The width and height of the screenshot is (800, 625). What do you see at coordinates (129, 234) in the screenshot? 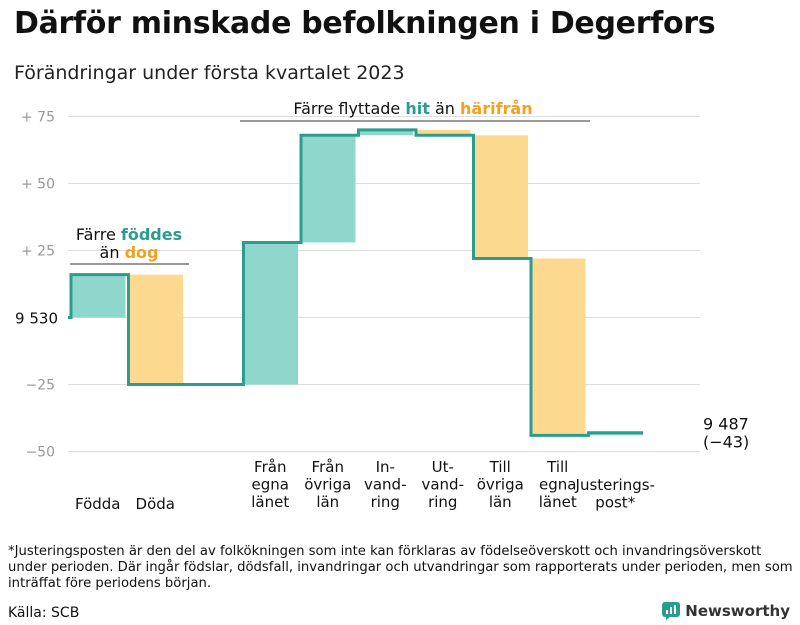
I see `annotation-births-line1: Färre föddes` at bounding box center [129, 234].